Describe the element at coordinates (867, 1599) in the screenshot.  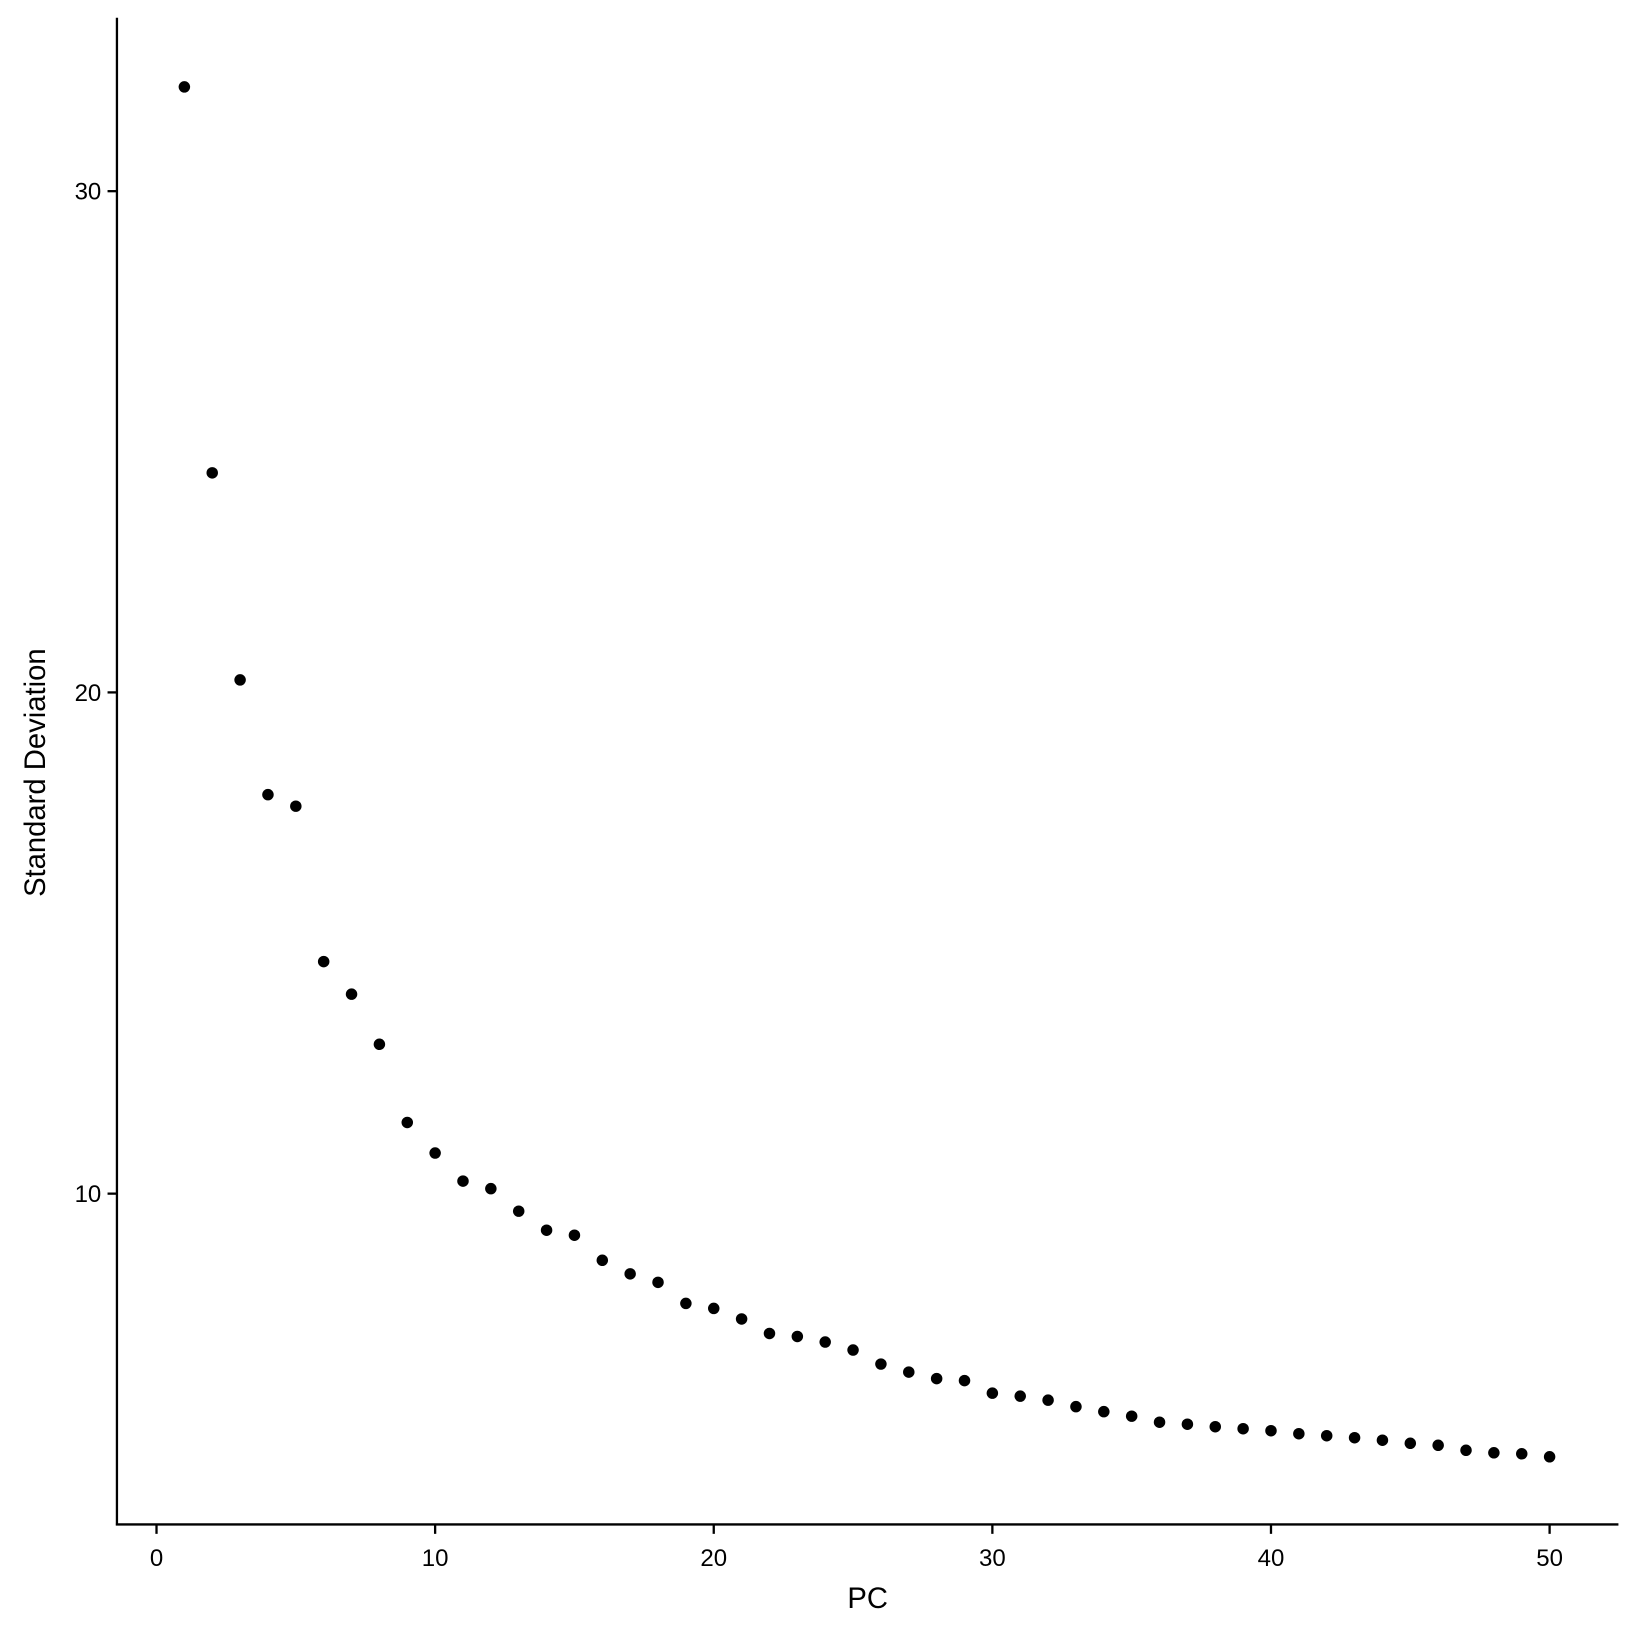
I see `x-axis-title: PC` at that location.